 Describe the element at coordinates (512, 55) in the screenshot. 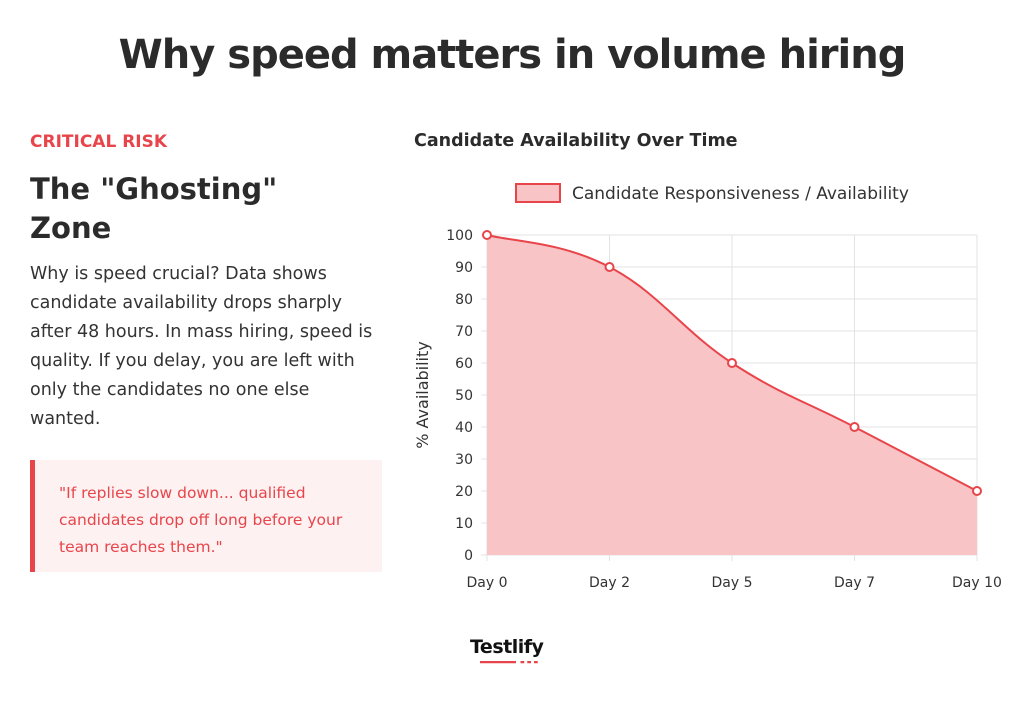

I see `page-title: Why speed matters in volume hiring` at that location.